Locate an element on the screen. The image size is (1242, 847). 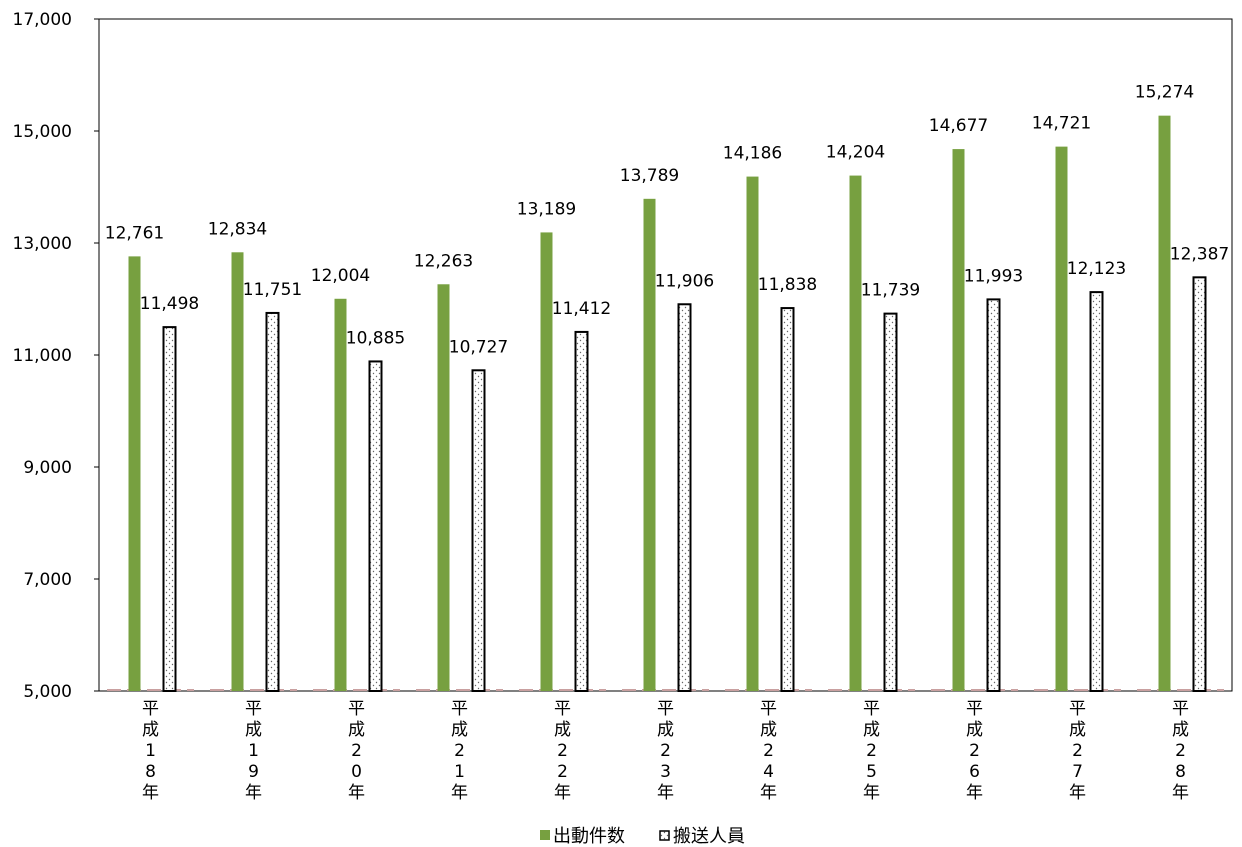
x-tick-label-char: 6 is located at coordinates (974, 772).